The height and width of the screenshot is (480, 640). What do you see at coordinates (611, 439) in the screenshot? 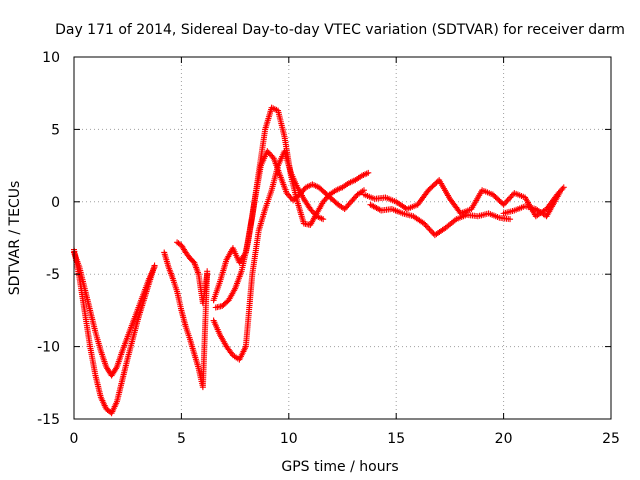
I see `x-tick-label: 25` at bounding box center [611, 439].